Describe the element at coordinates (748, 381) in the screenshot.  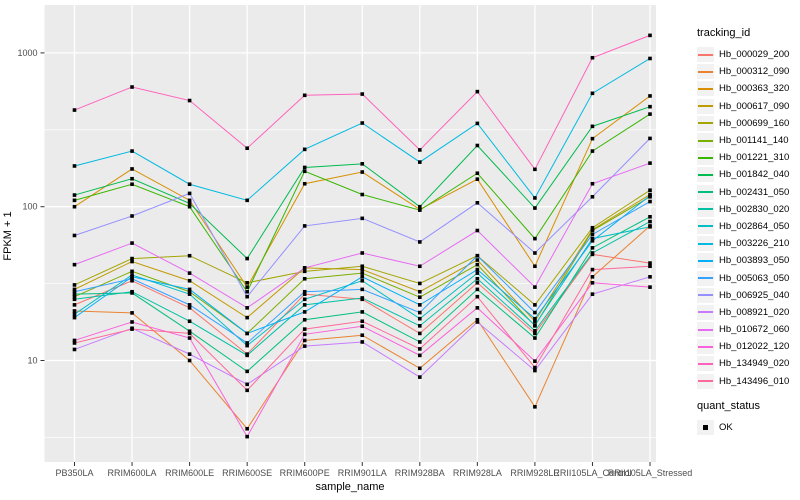
I see `legend-item-Hb_143496_010: Hb_143496_010` at that location.